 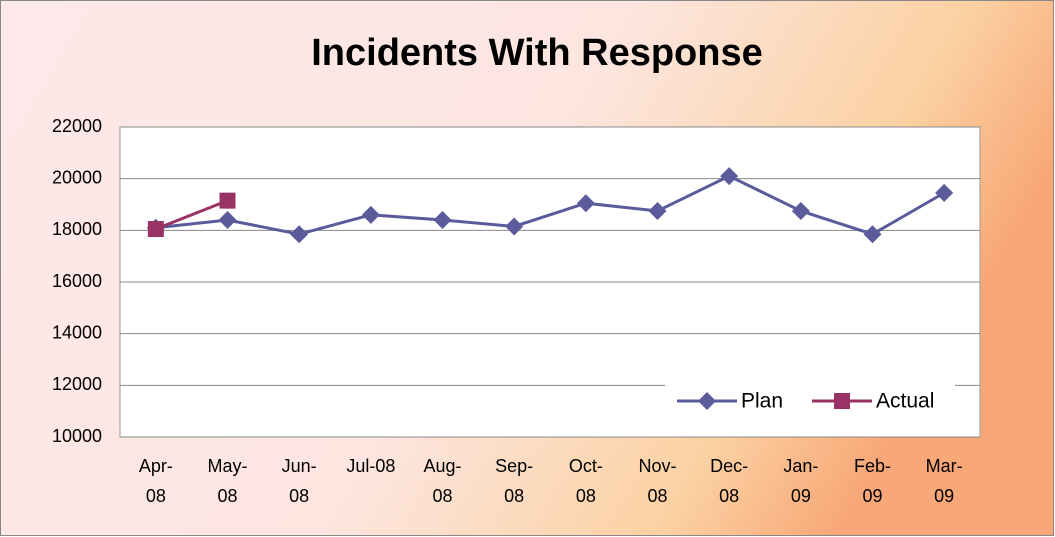 What do you see at coordinates (514, 481) in the screenshot?
I see `x-tick-label: Sep-08` at bounding box center [514, 481].